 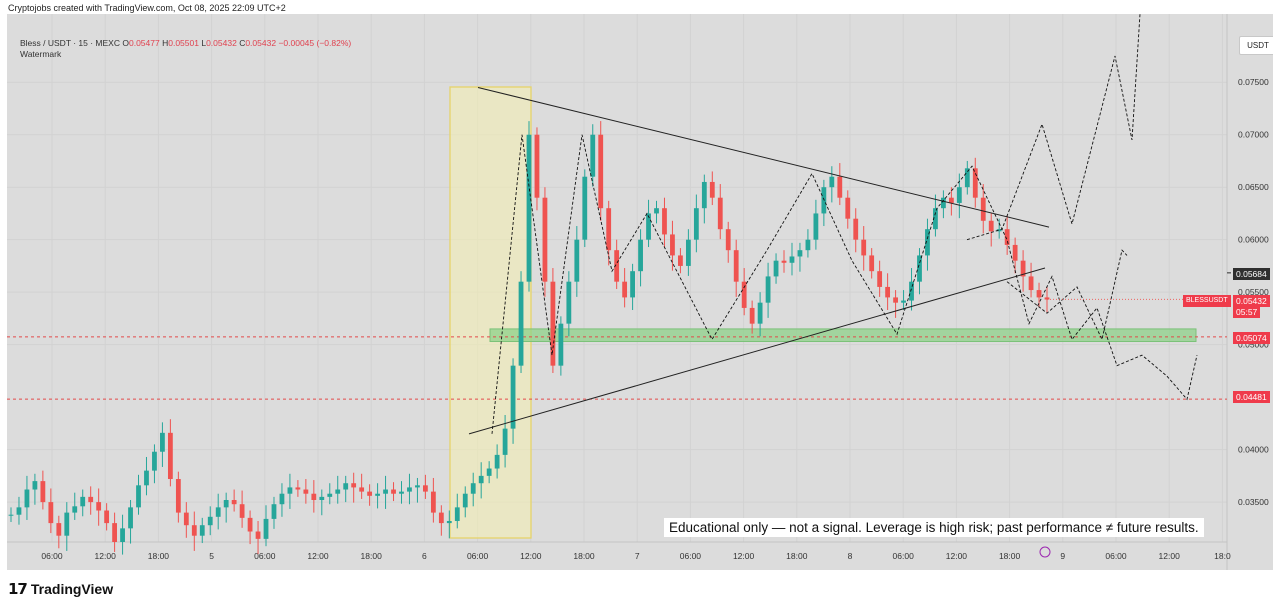 I want to click on tradingview-logo: 𝟭𝟳 TradingView, so click(x=60, y=589).